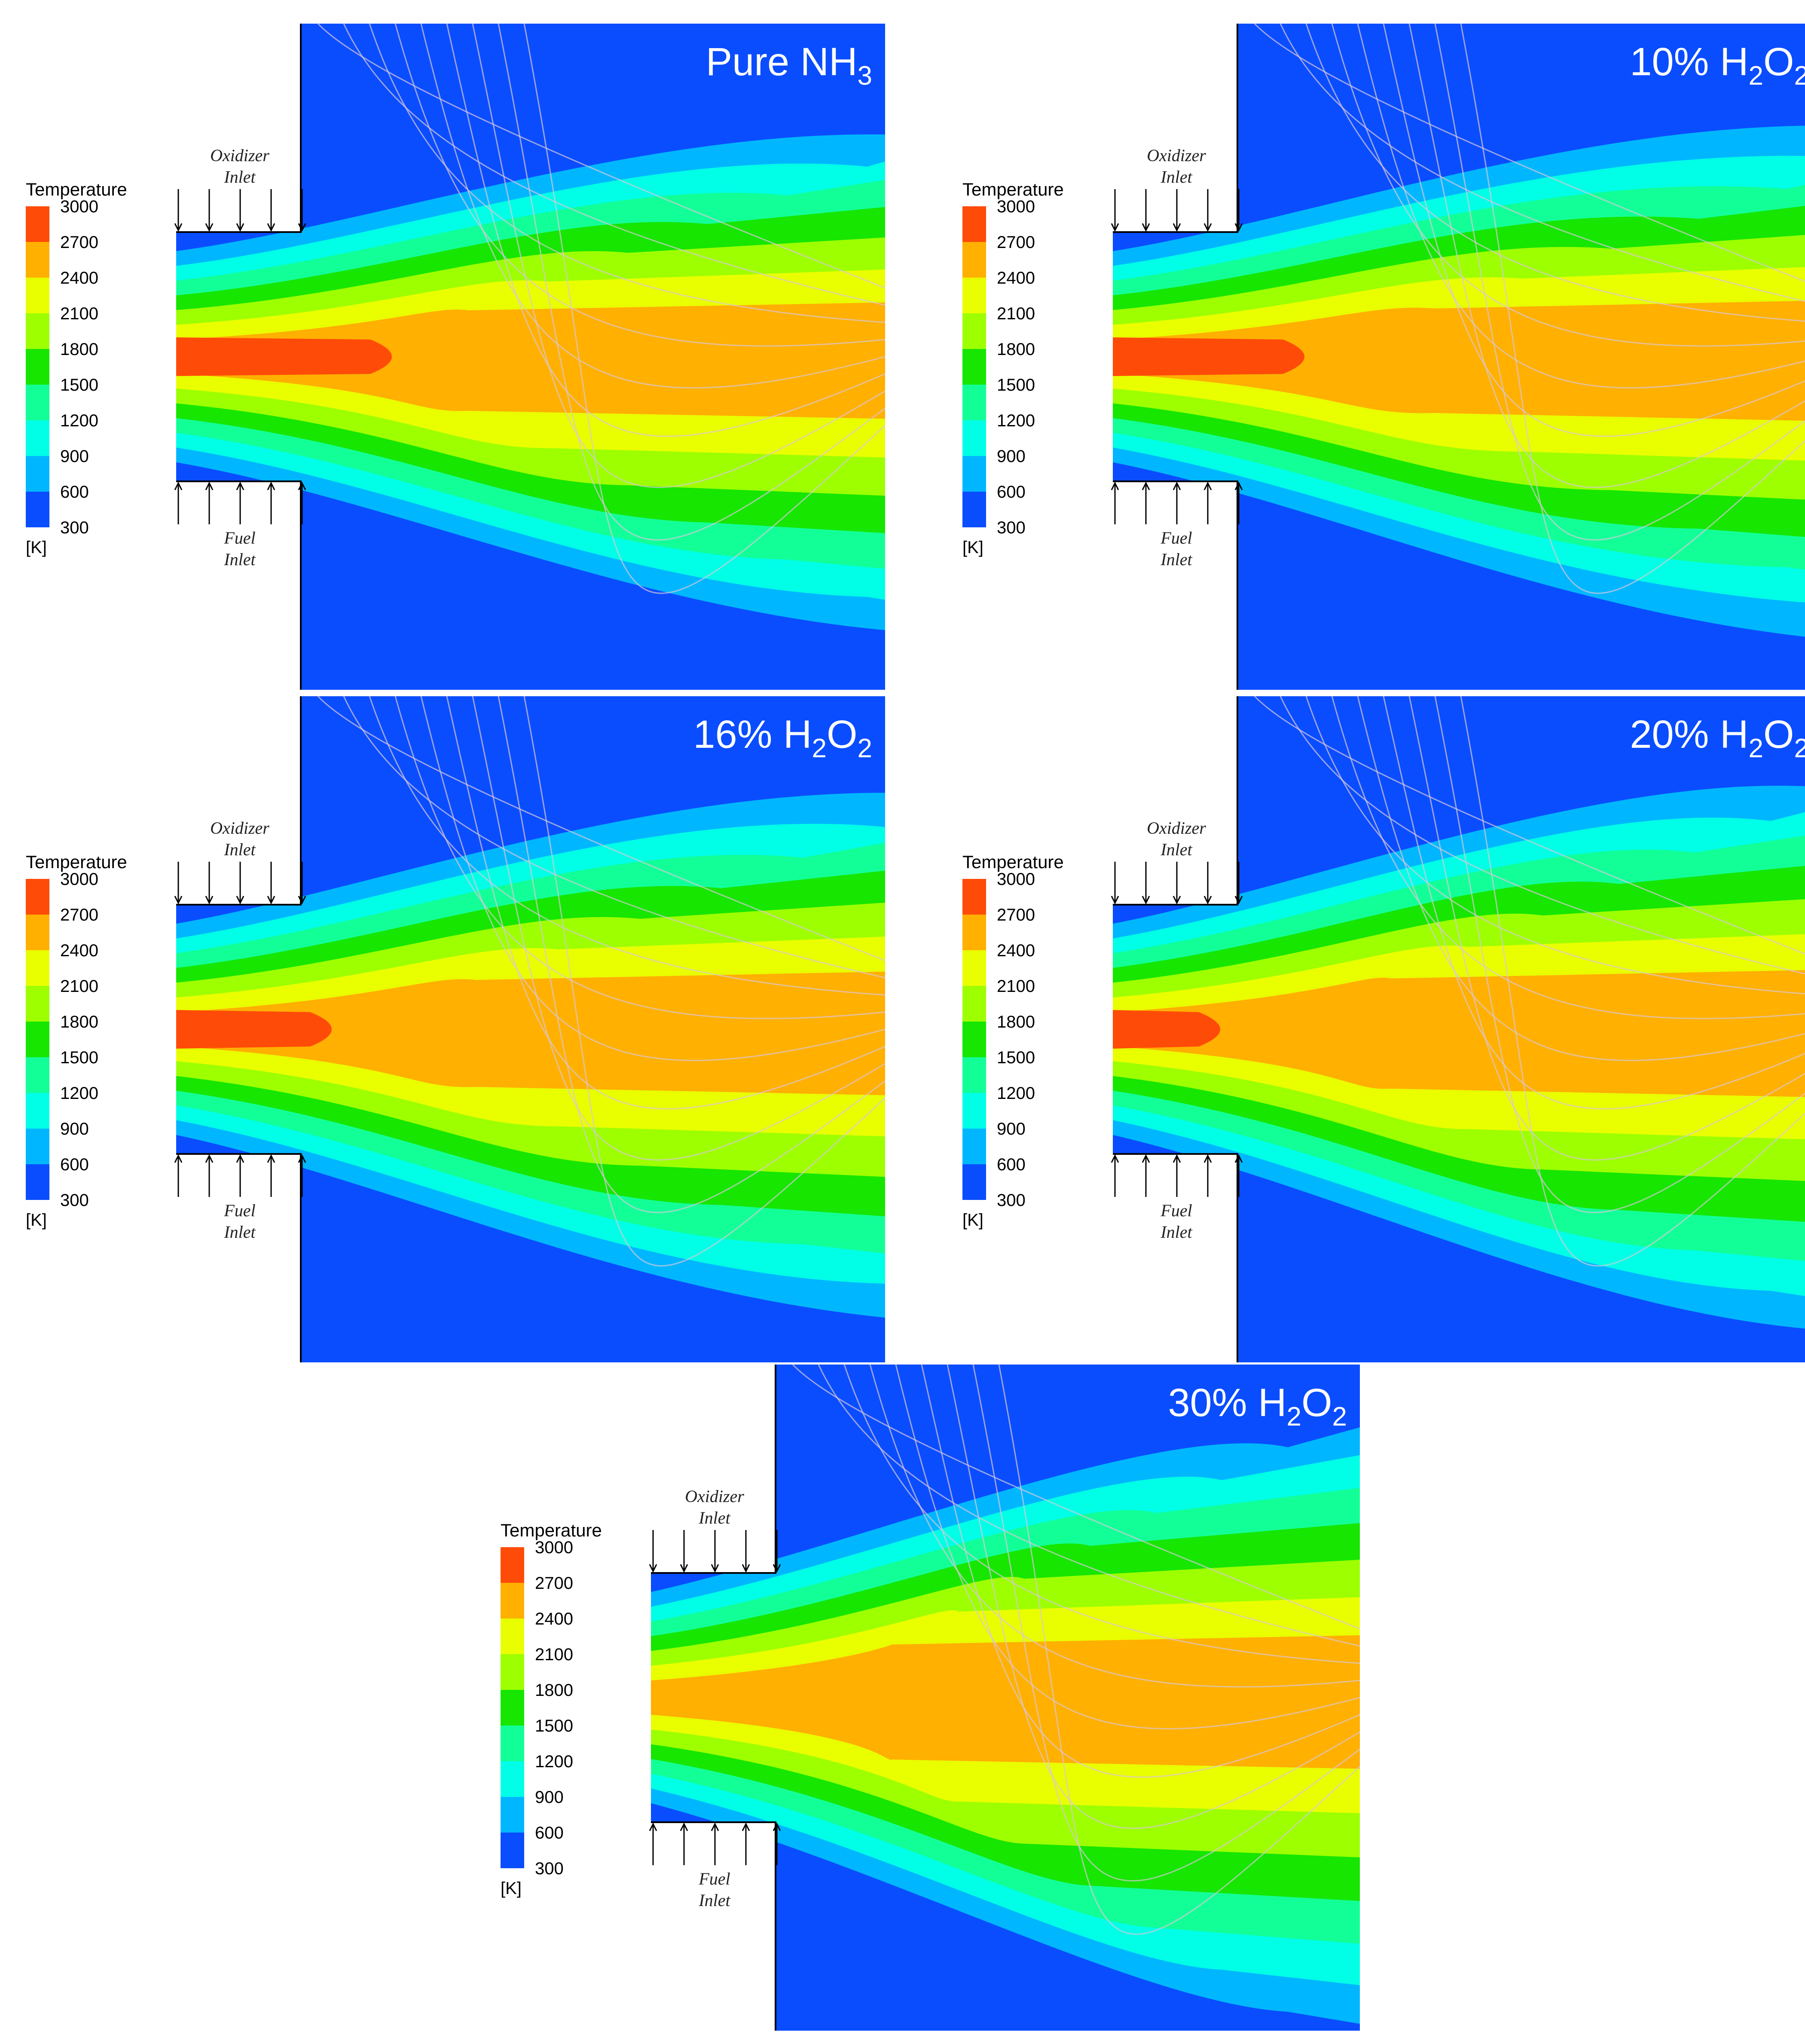  What do you see at coordinates (1016, 385) in the screenshot?
I see `legend-tick-label: 1500` at bounding box center [1016, 385].